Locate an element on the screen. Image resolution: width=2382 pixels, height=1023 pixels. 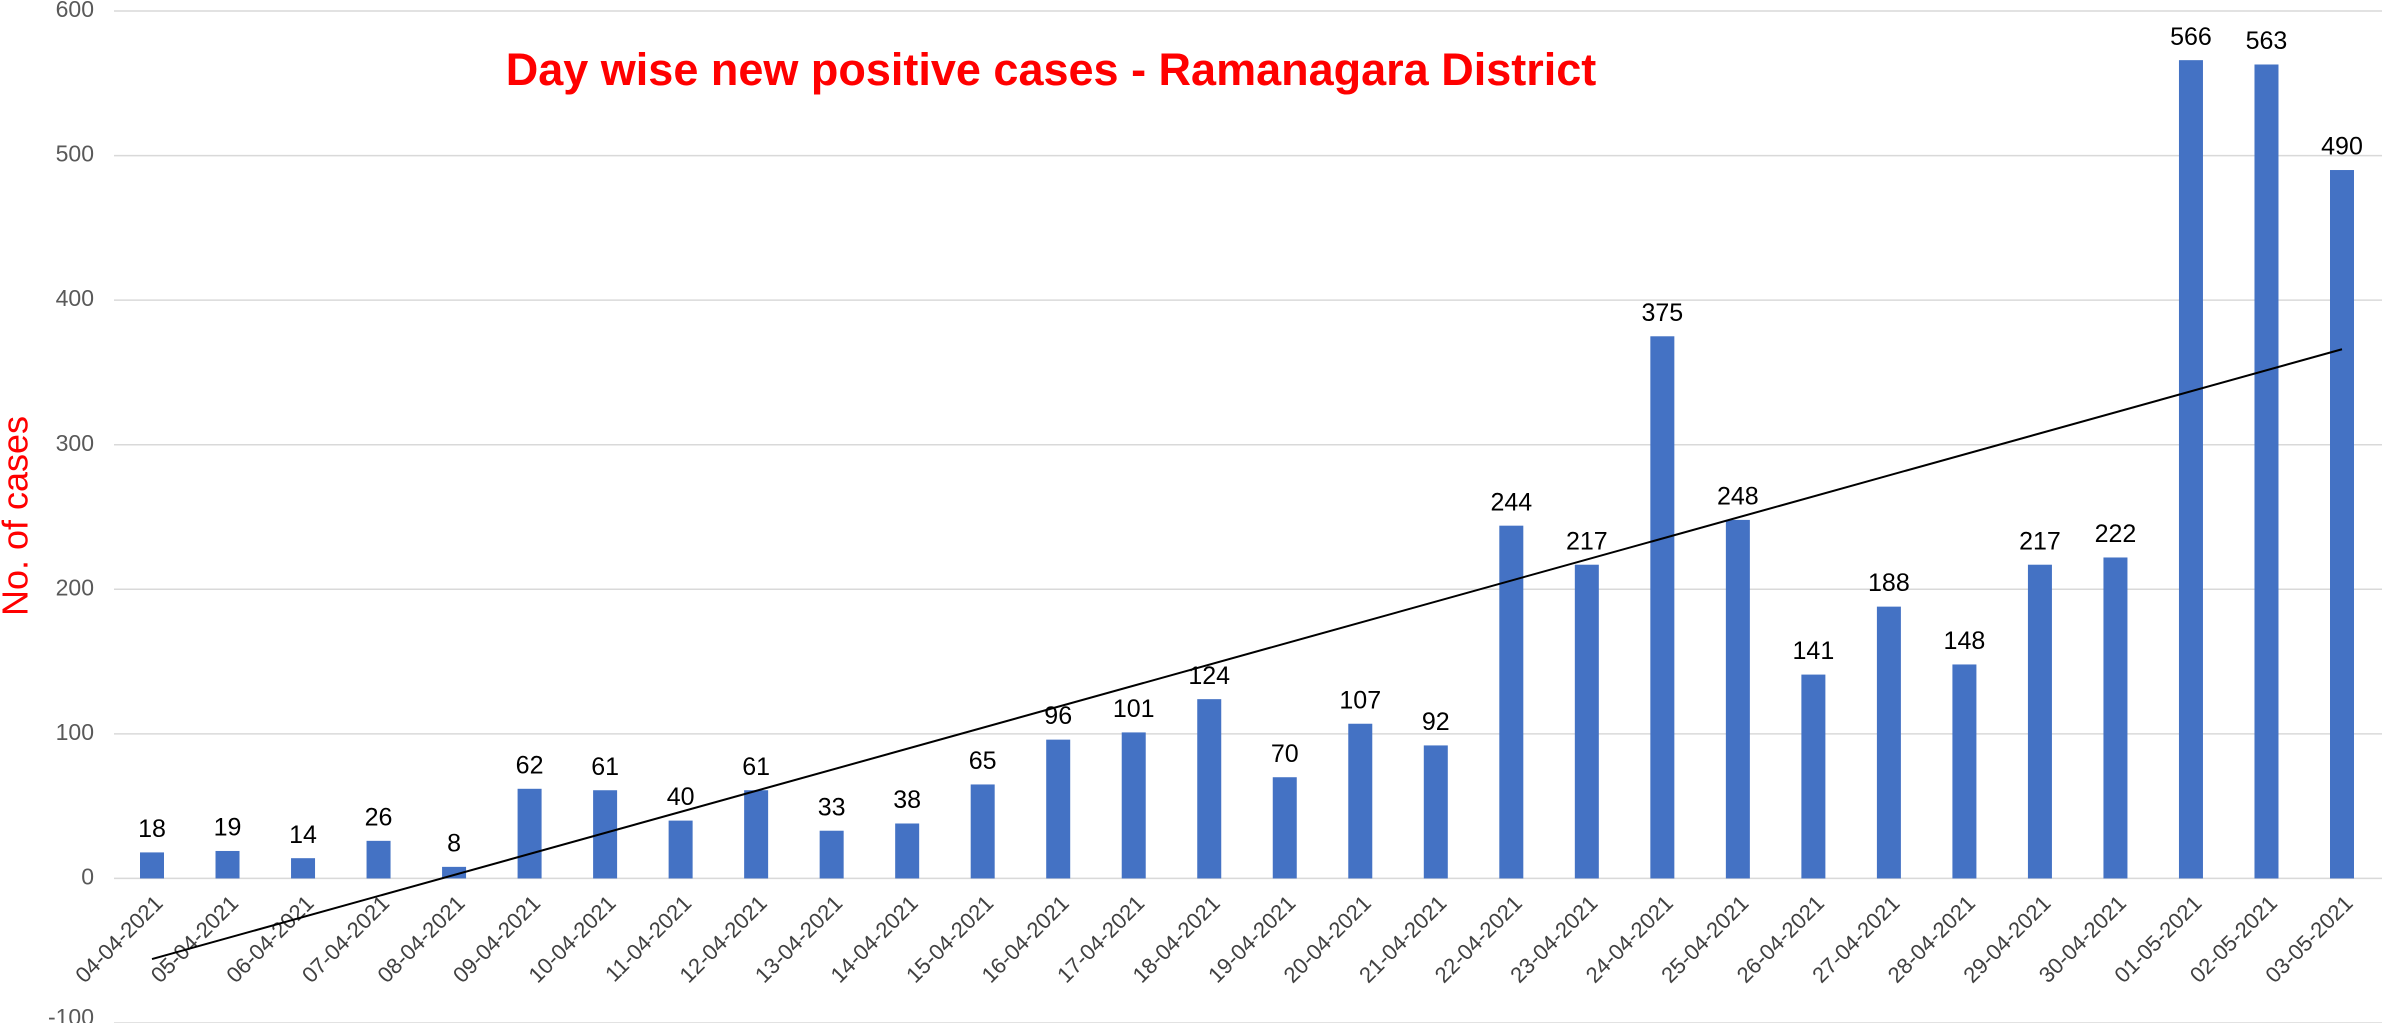
data-label: 244 is located at coordinates (1511, 502).